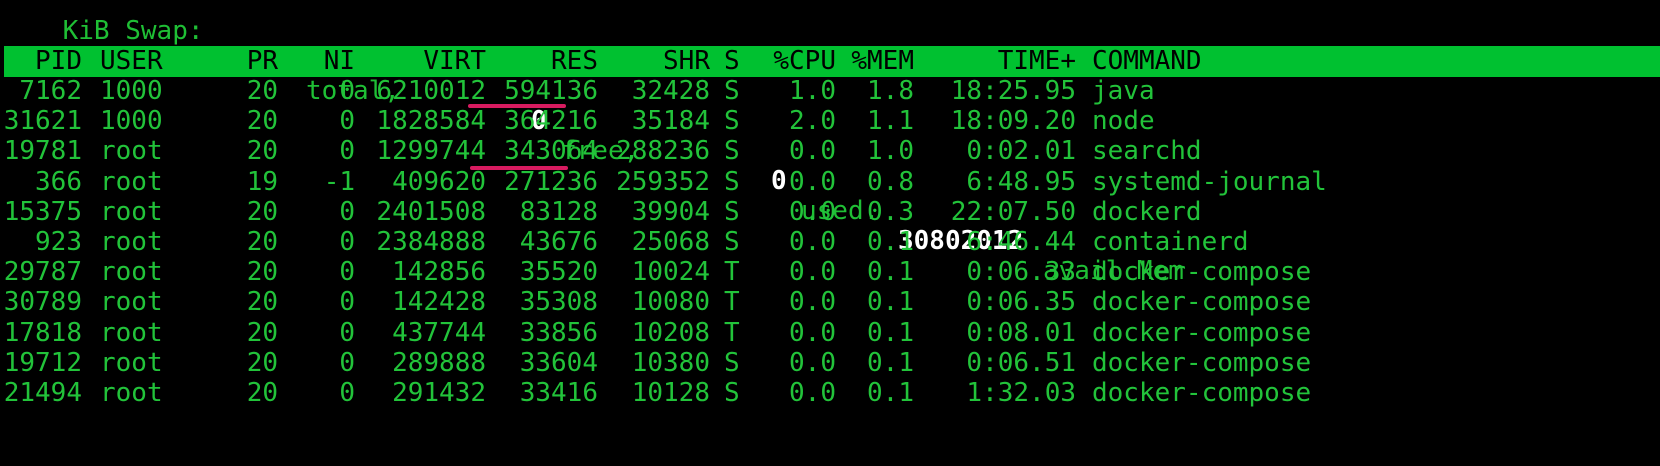 The image size is (1660, 466). I want to click on process-cell-time: 0:02.01, so click(1021, 151).